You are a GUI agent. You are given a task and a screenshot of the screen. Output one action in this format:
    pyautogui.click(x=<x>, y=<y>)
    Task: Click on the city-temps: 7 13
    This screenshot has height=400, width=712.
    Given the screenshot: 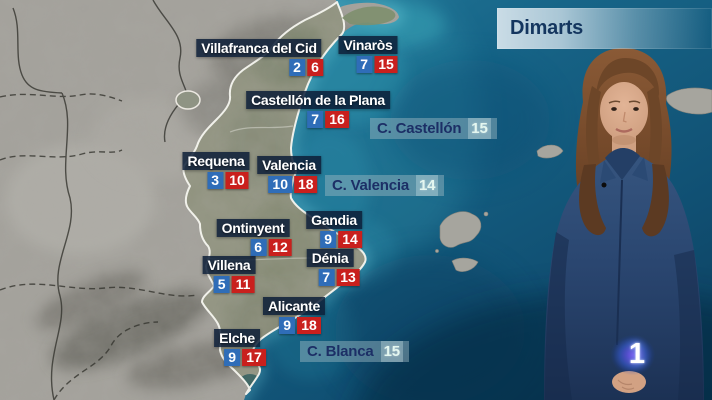 What is the action you would take?
    pyautogui.click(x=339, y=277)
    